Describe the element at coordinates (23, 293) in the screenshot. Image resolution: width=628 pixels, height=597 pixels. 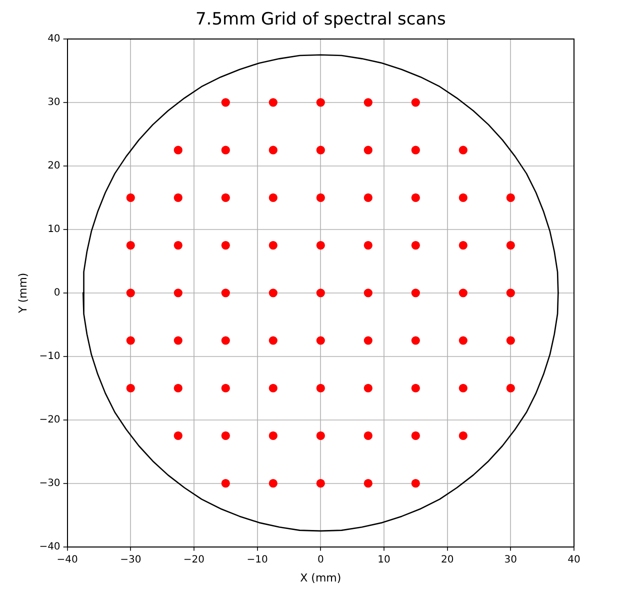
I see `y-axis-title: Y (mm)` at that location.